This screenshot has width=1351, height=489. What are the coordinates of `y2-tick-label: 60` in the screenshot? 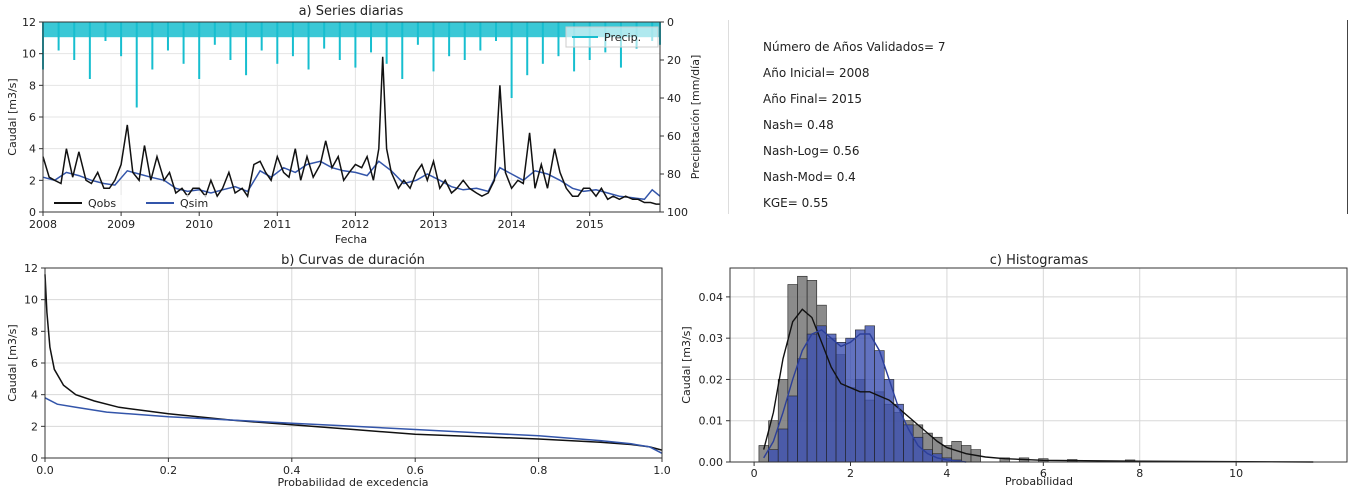 It's located at (674, 136).